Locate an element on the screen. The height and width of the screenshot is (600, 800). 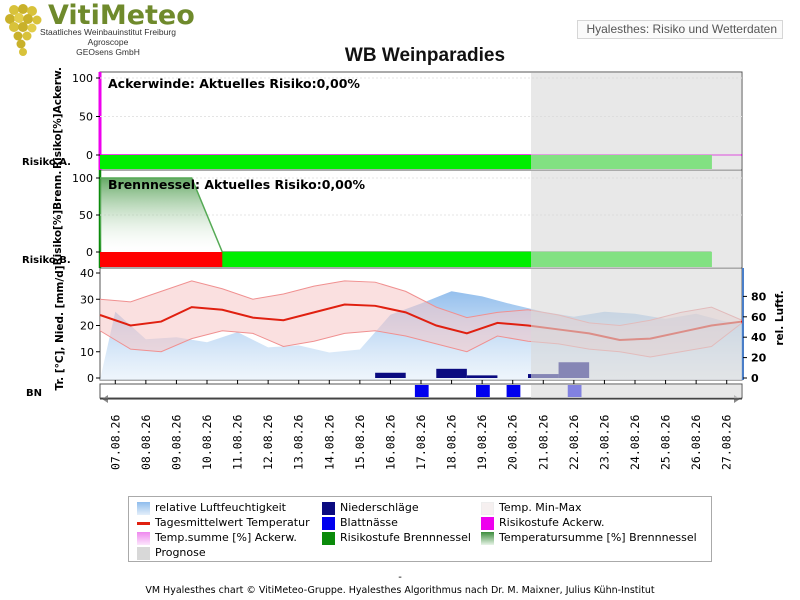
x-tick-label: 16.08.26 is located at coordinates (390, 442).